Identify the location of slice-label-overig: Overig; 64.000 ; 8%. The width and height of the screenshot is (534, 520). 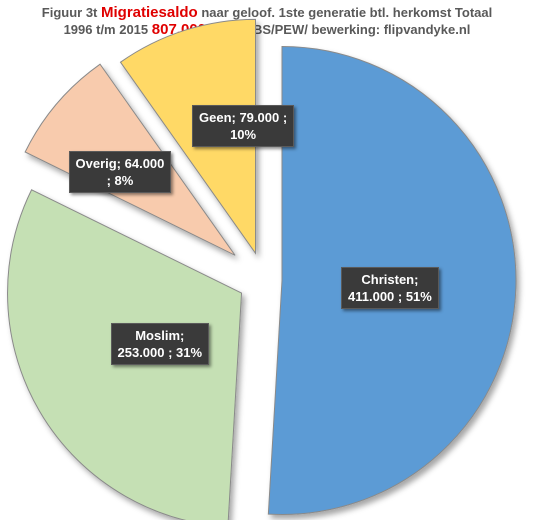
(120, 172).